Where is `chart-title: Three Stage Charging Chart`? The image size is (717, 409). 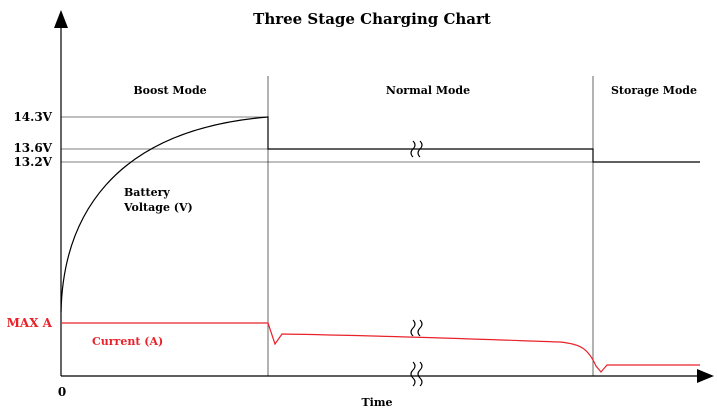
chart-title: Three Stage Charging Chart is located at coordinates (372, 19).